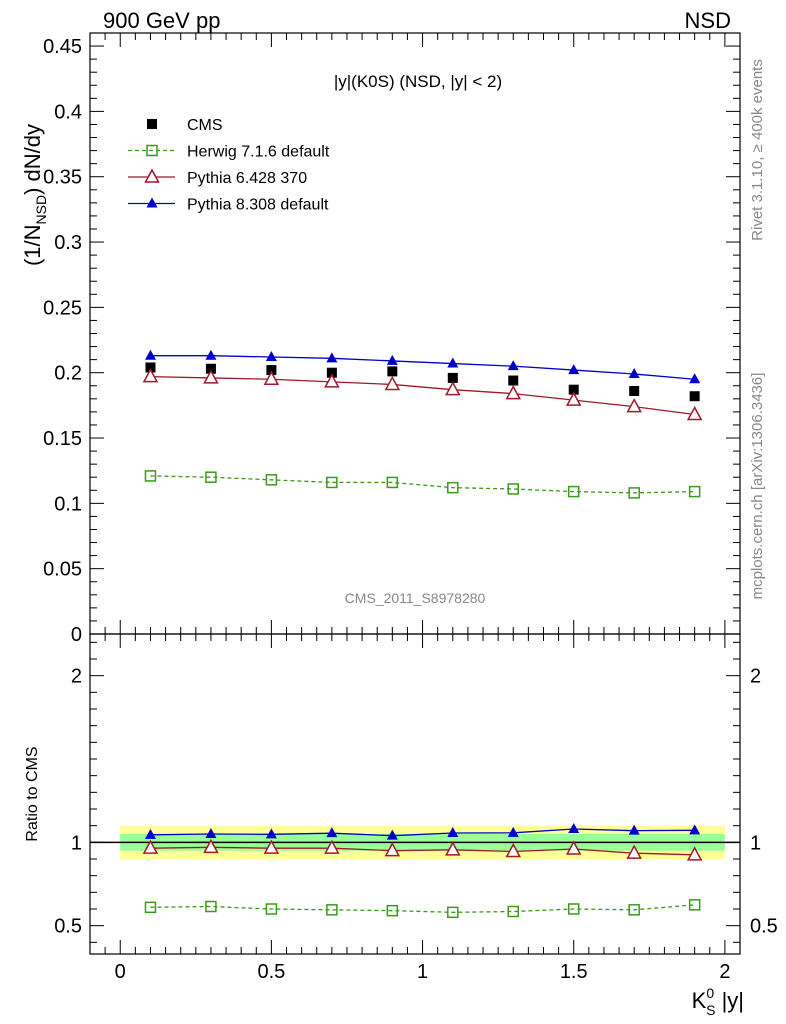 This screenshot has width=786, height=1024. What do you see at coordinates (120, 972) in the screenshot?
I see `x-tick-label: 0` at bounding box center [120, 972].